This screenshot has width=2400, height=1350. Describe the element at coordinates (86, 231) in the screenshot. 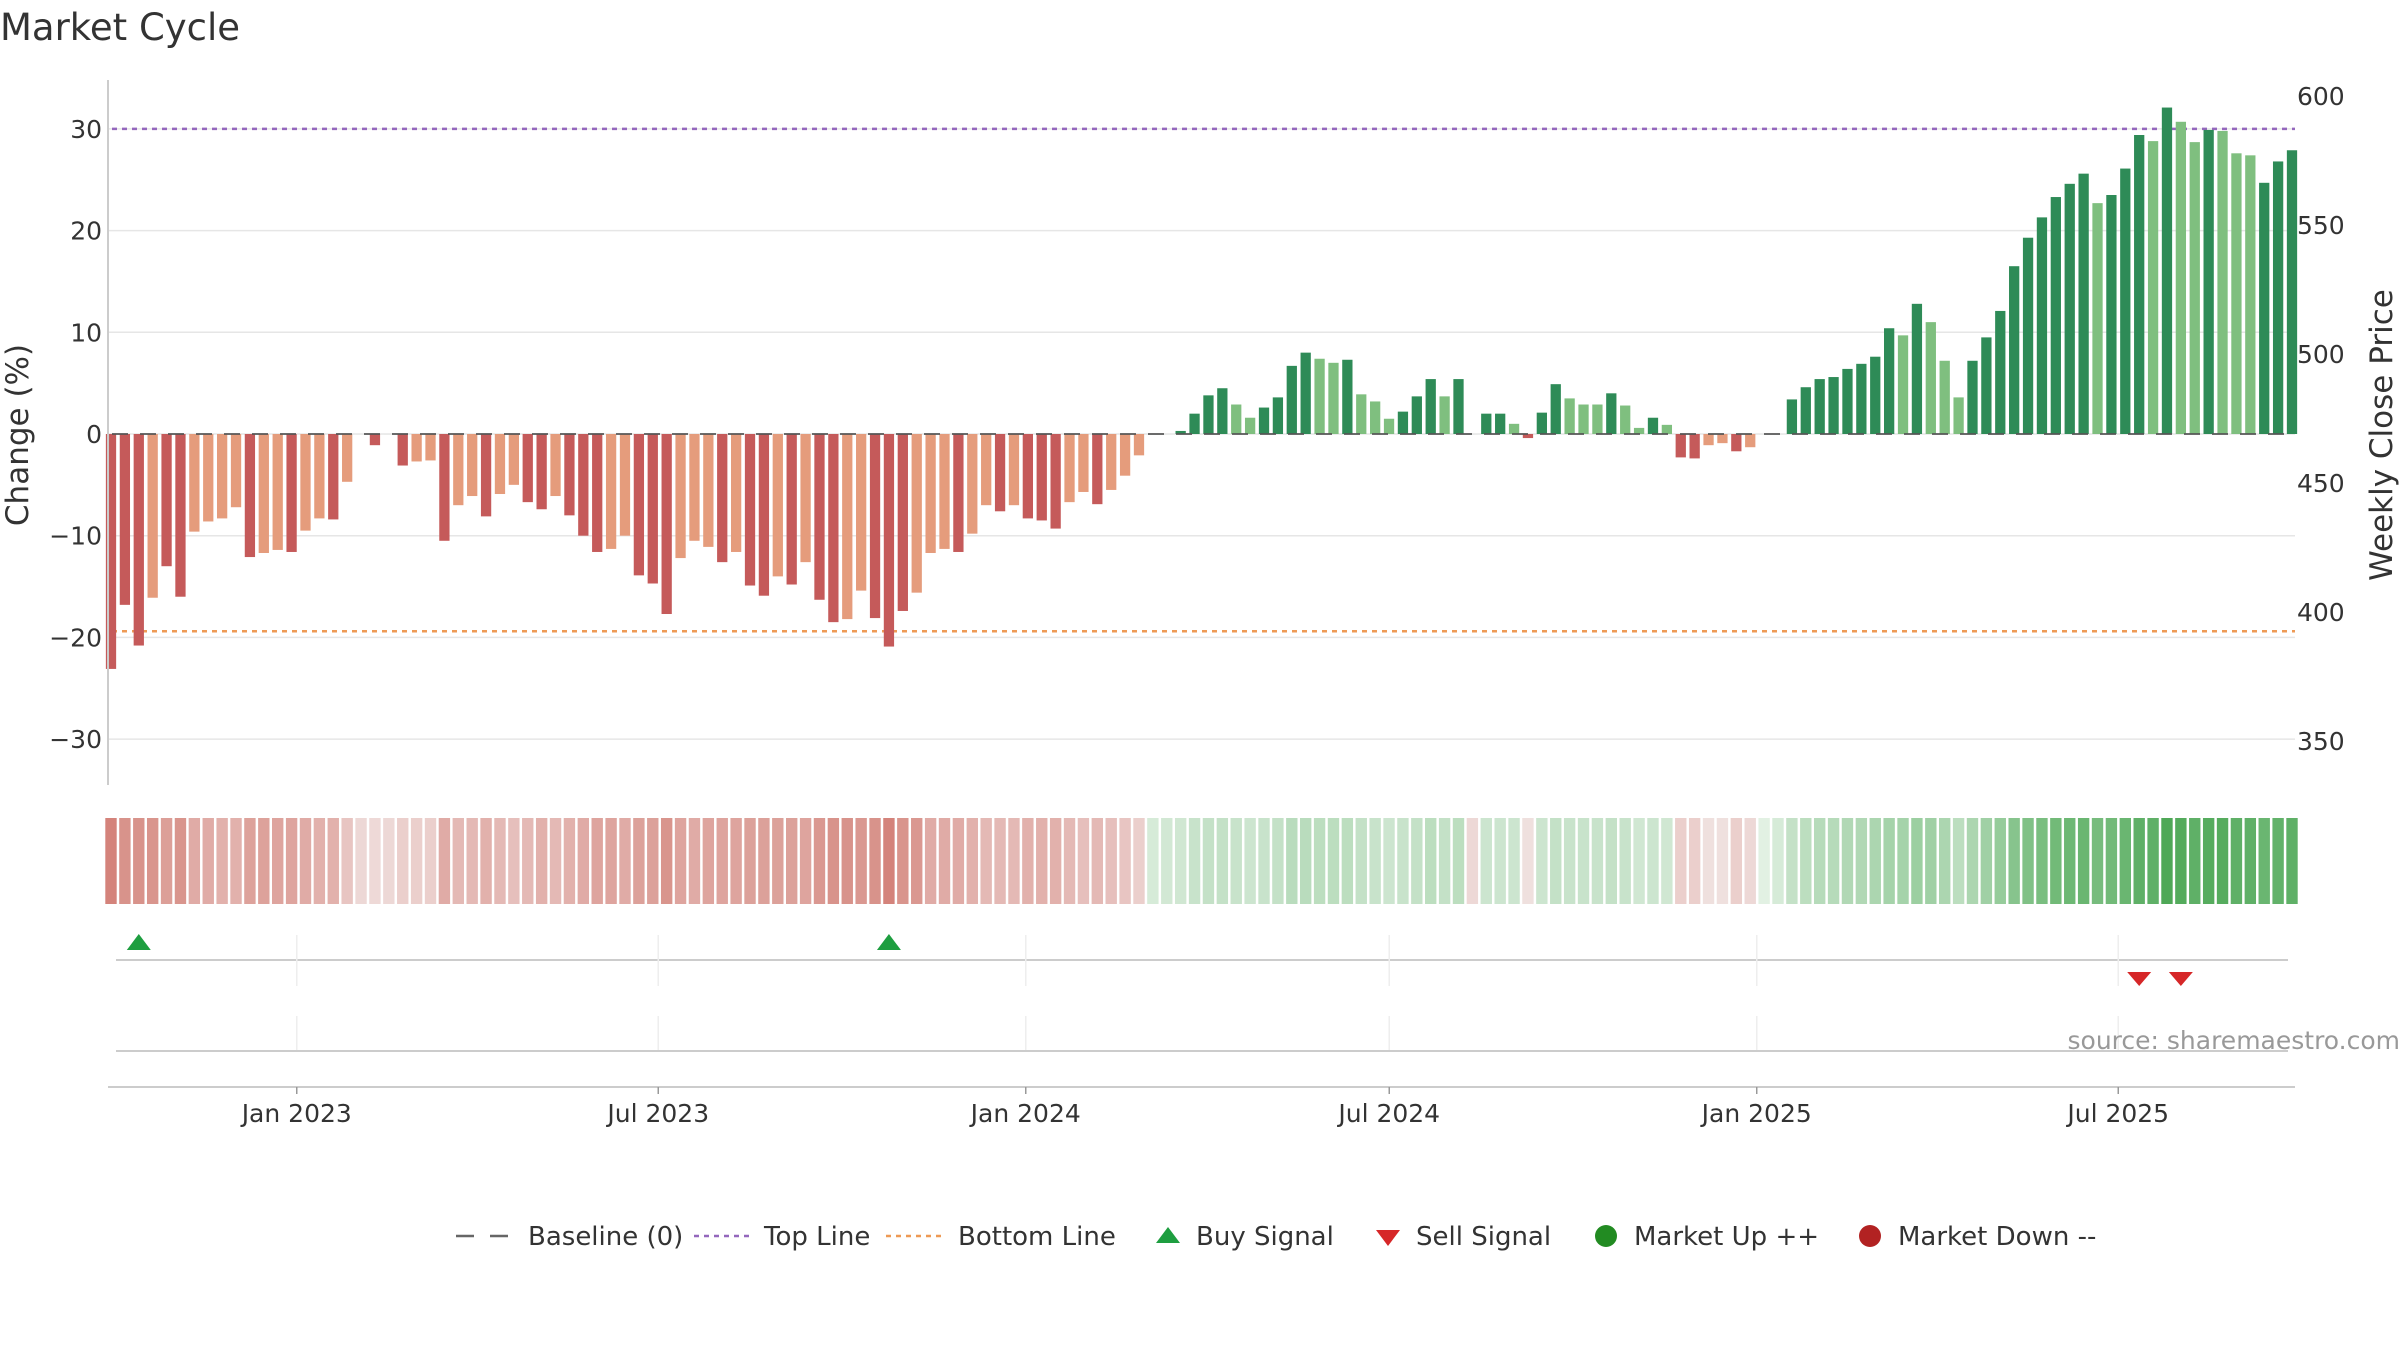

I see `y-tick-label: 20` at that location.